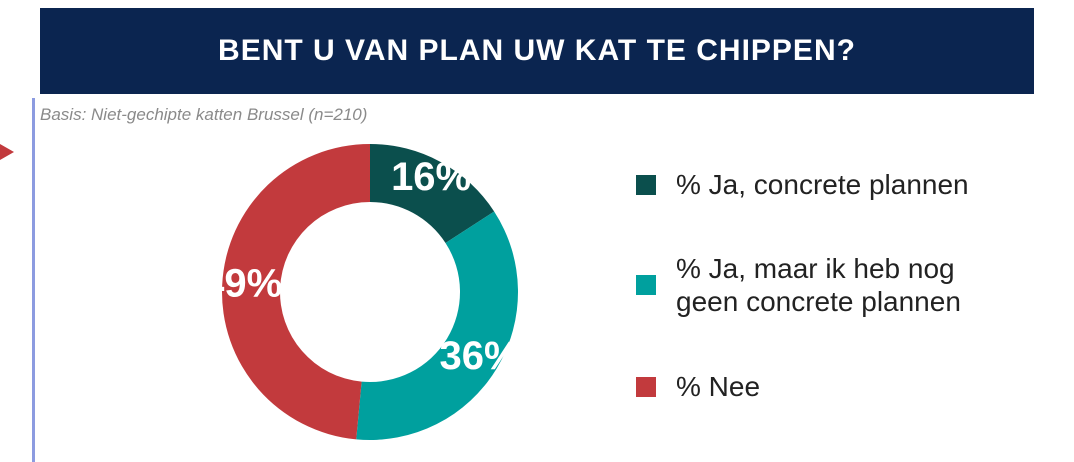  Describe the element at coordinates (33, 280) in the screenshot. I see `divider` at that location.